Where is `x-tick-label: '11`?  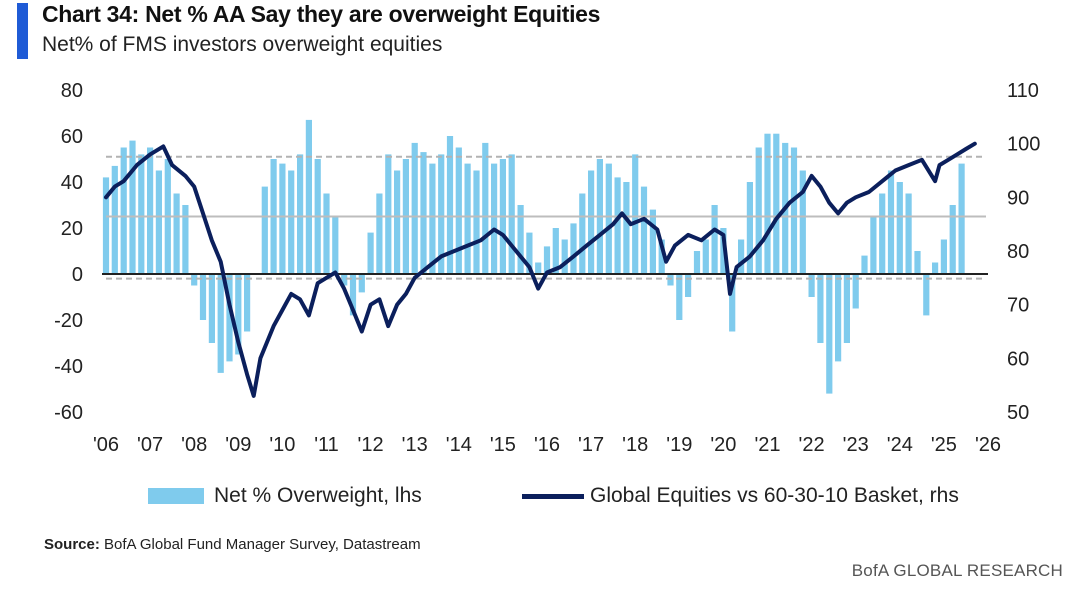
x-tick-label: '11 is located at coordinates (326, 445).